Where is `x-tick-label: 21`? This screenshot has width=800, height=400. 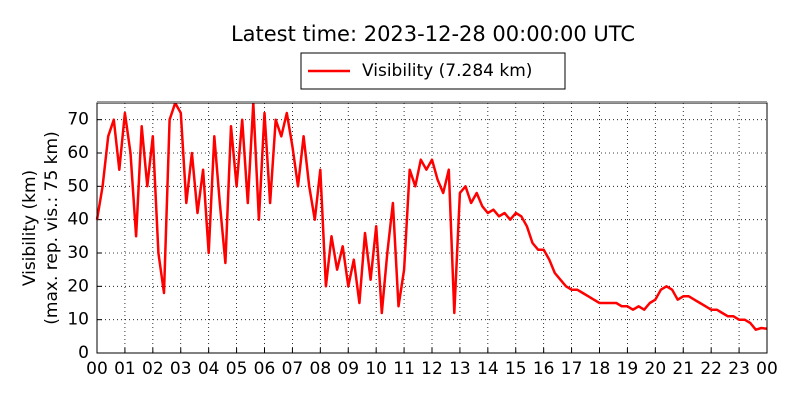
x-tick-label: 21 is located at coordinates (683, 369).